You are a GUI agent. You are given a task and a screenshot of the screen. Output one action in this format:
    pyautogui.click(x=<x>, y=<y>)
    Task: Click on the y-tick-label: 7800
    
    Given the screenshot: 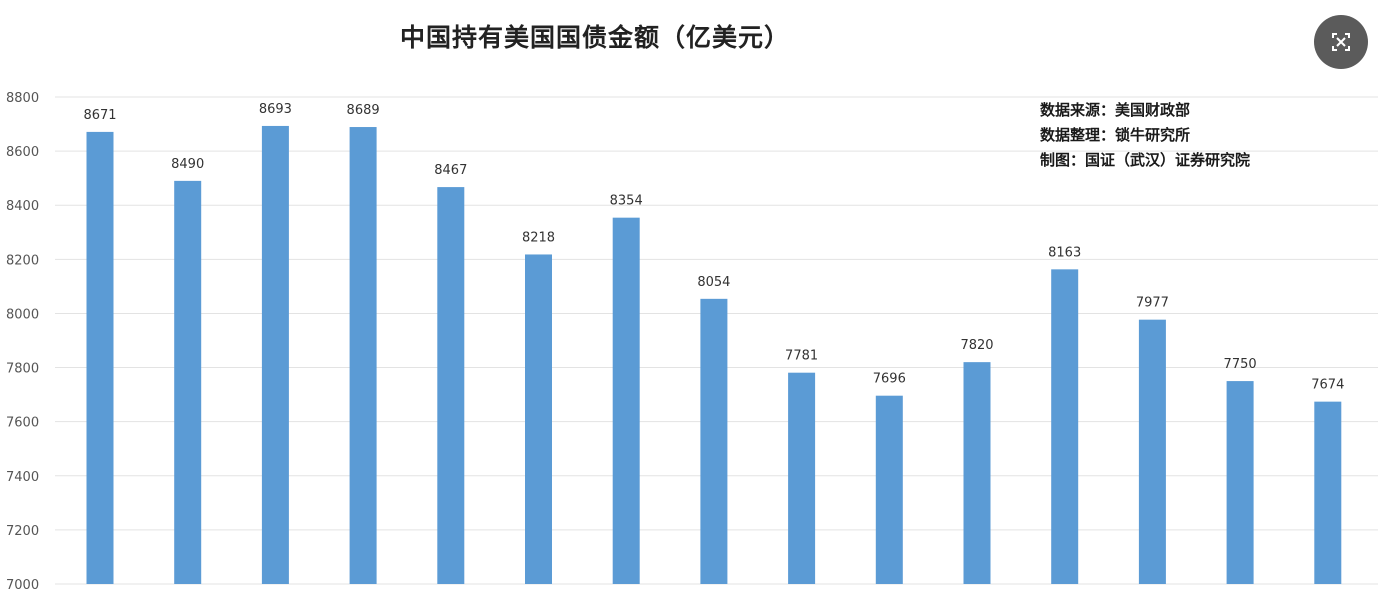 What is the action you would take?
    pyautogui.click(x=22, y=369)
    